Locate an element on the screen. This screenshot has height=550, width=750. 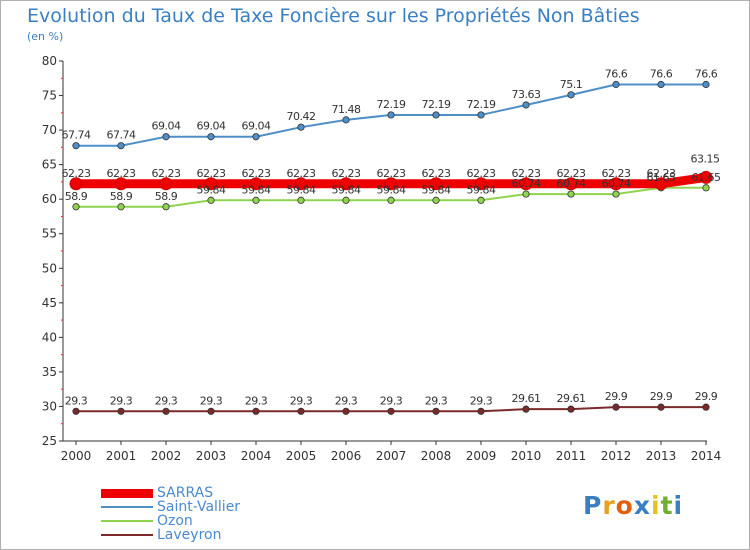
data-label: 70.42 is located at coordinates (301, 116).